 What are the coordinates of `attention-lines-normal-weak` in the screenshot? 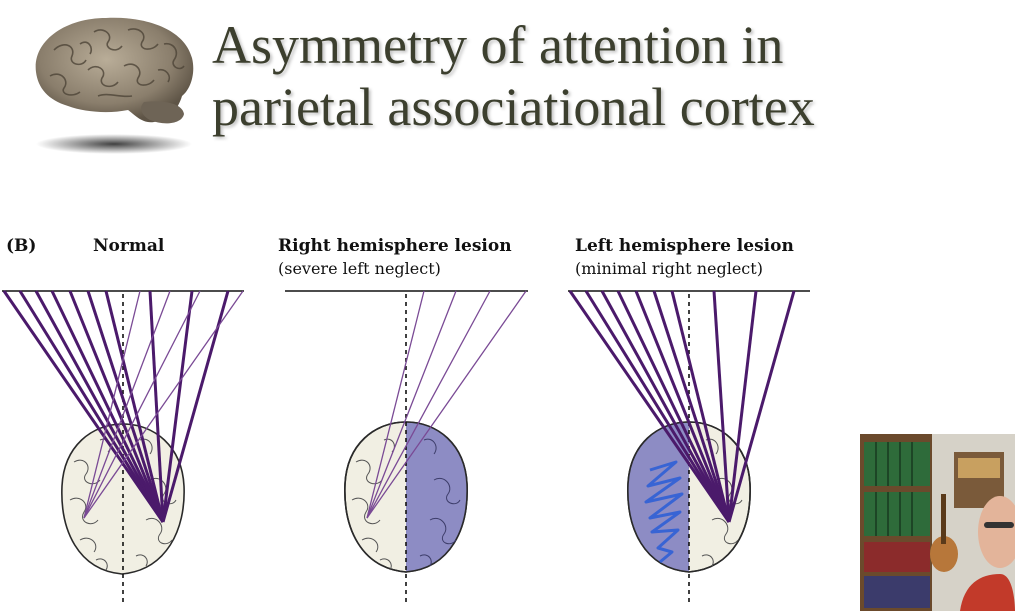 It's located at (163, 404).